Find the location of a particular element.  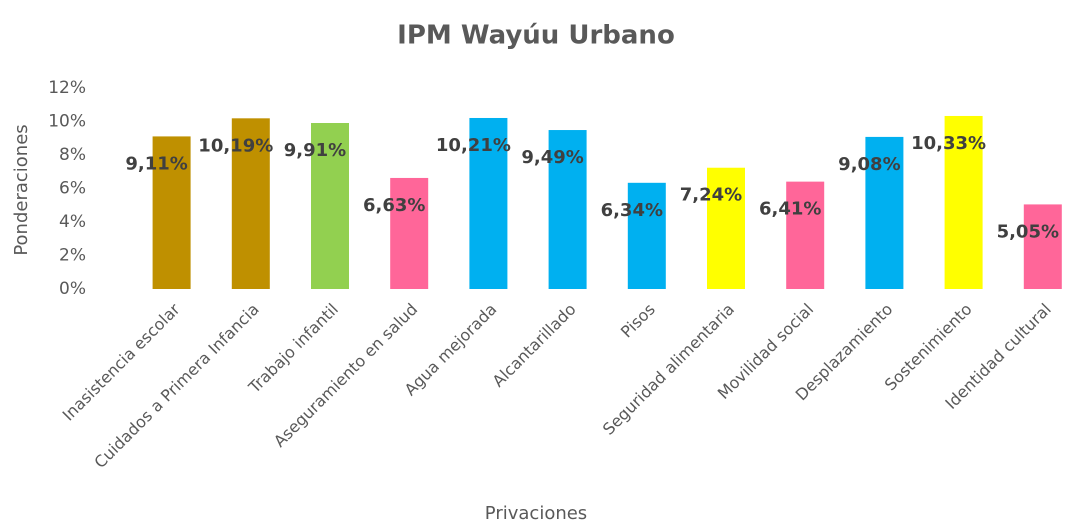

data-label: 9,49% is located at coordinates (552, 157).